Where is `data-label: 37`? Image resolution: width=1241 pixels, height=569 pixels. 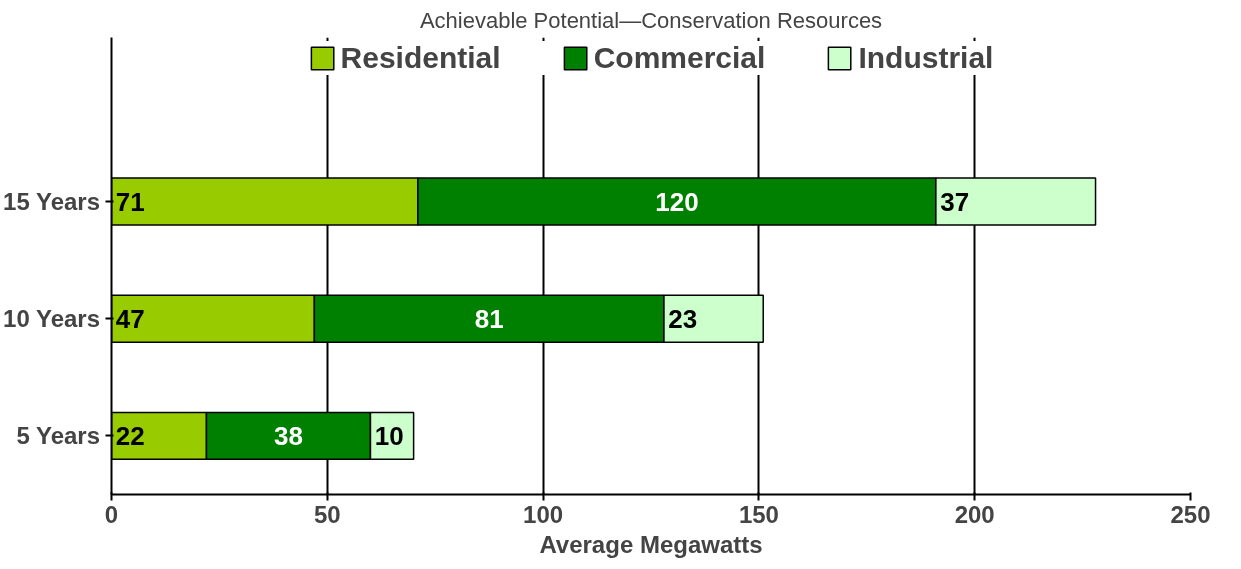 data-label: 37 is located at coordinates (955, 201).